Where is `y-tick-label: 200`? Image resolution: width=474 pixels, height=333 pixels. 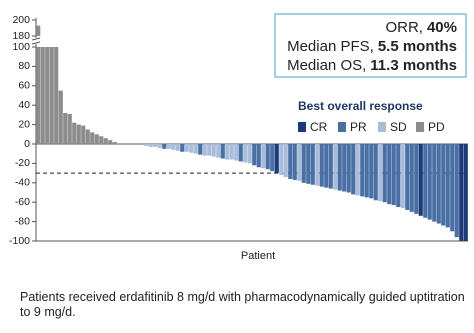
y-tick-label: 200 is located at coordinates (21, 20).